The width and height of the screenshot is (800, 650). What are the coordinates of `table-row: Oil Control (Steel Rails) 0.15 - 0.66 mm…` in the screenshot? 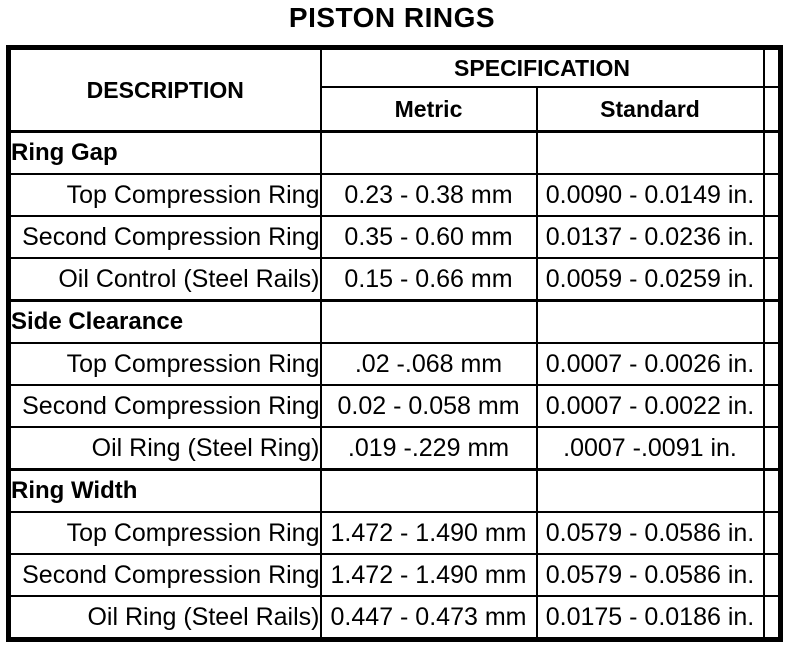 It's located at (394, 279).